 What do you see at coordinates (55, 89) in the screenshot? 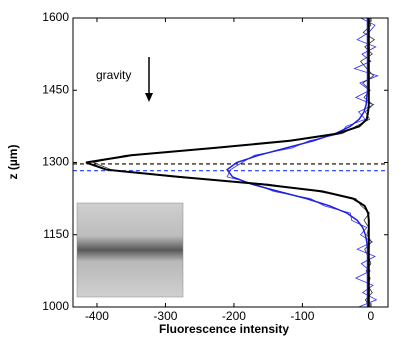
I see `y-tick-label: 1450` at bounding box center [55, 89].